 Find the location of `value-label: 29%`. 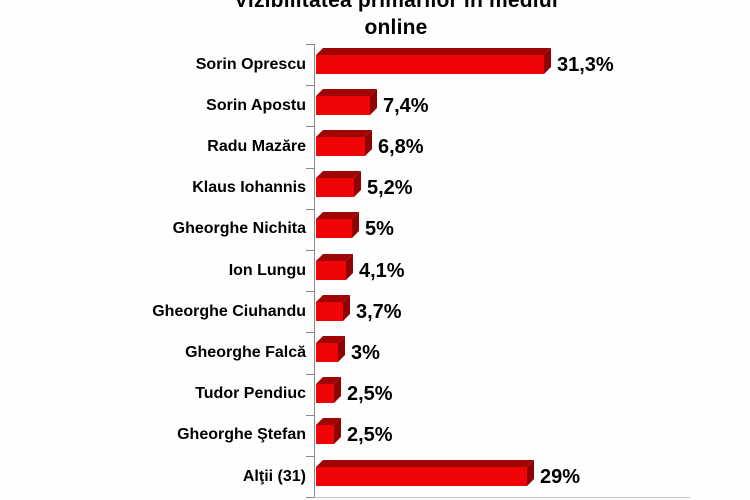

value-label: 29% is located at coordinates (560, 477).